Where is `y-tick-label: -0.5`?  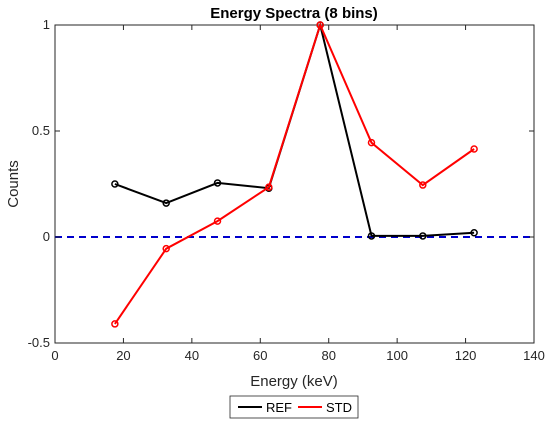 y-tick-label: -0.5 is located at coordinates (39, 342).